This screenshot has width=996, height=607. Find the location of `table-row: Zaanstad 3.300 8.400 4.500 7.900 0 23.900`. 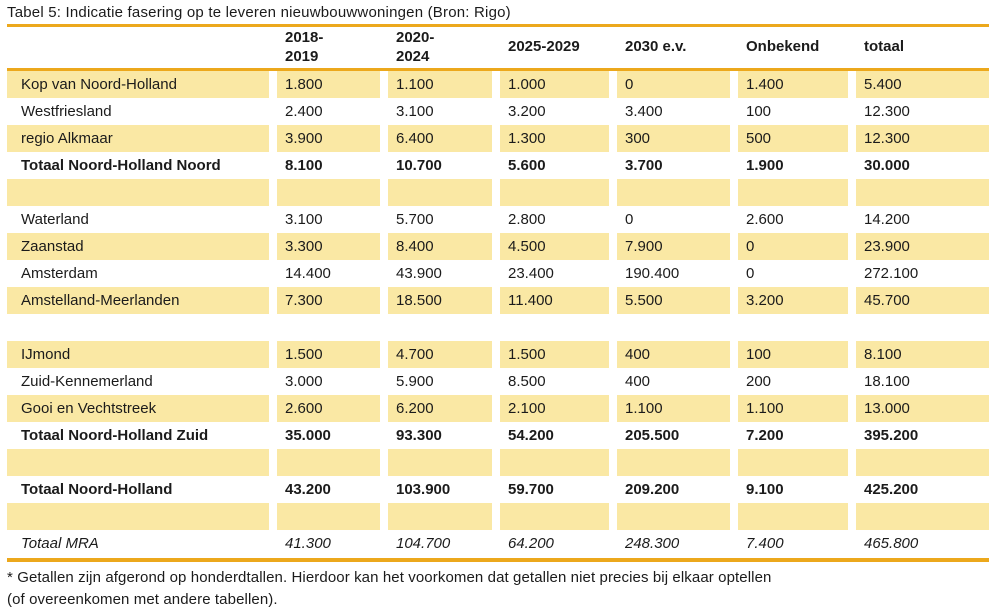

table-row: Zaanstad 3.300 8.400 4.500 7.900 0 23.900 is located at coordinates (498, 246).